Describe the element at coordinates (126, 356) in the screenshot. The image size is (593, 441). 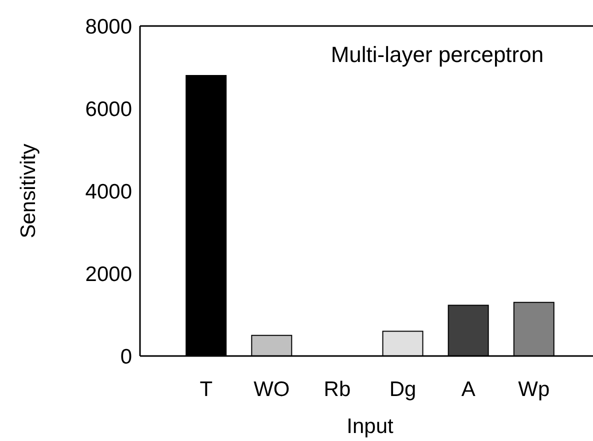
I see `y-tick-label: 0` at that location.